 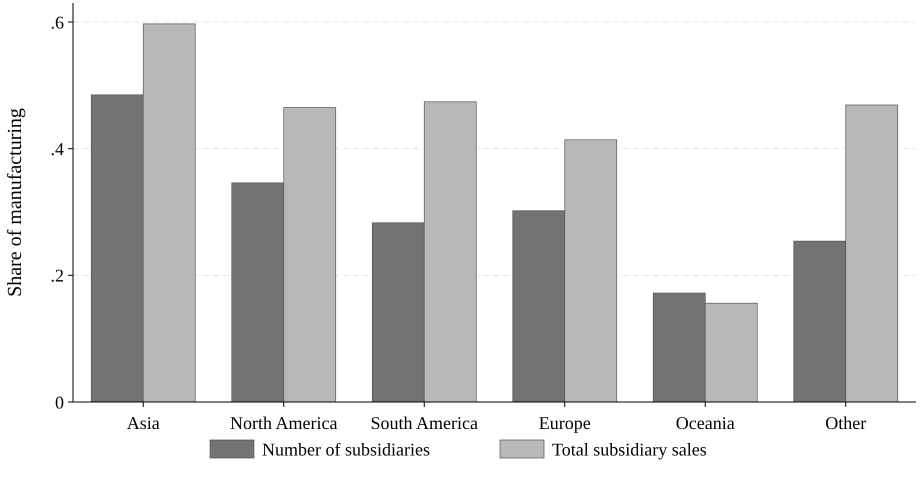 What do you see at coordinates (564, 423) in the screenshot?
I see `x-tick-label: Europe` at bounding box center [564, 423].